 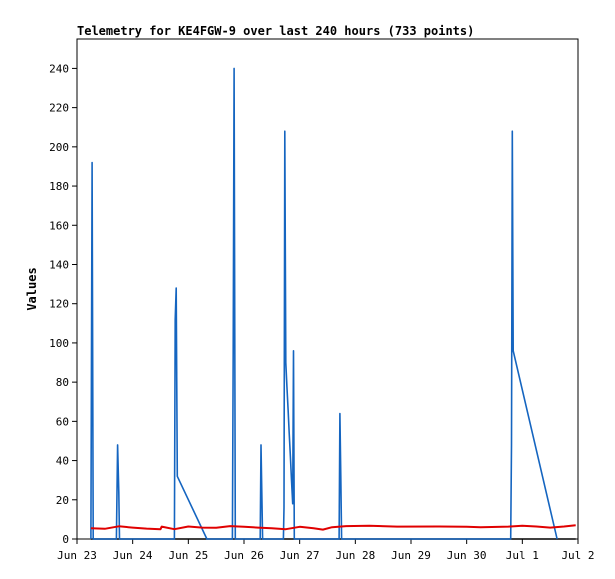 I want to click on x-tick-label: Jun 27, so click(x=300, y=555).